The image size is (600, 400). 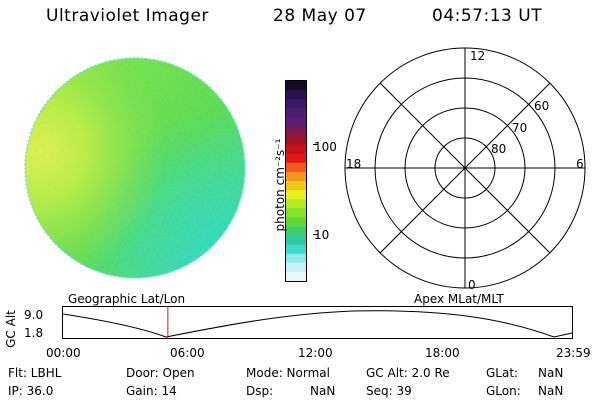 I want to click on info-glon-label: GLon:, so click(x=503, y=391).